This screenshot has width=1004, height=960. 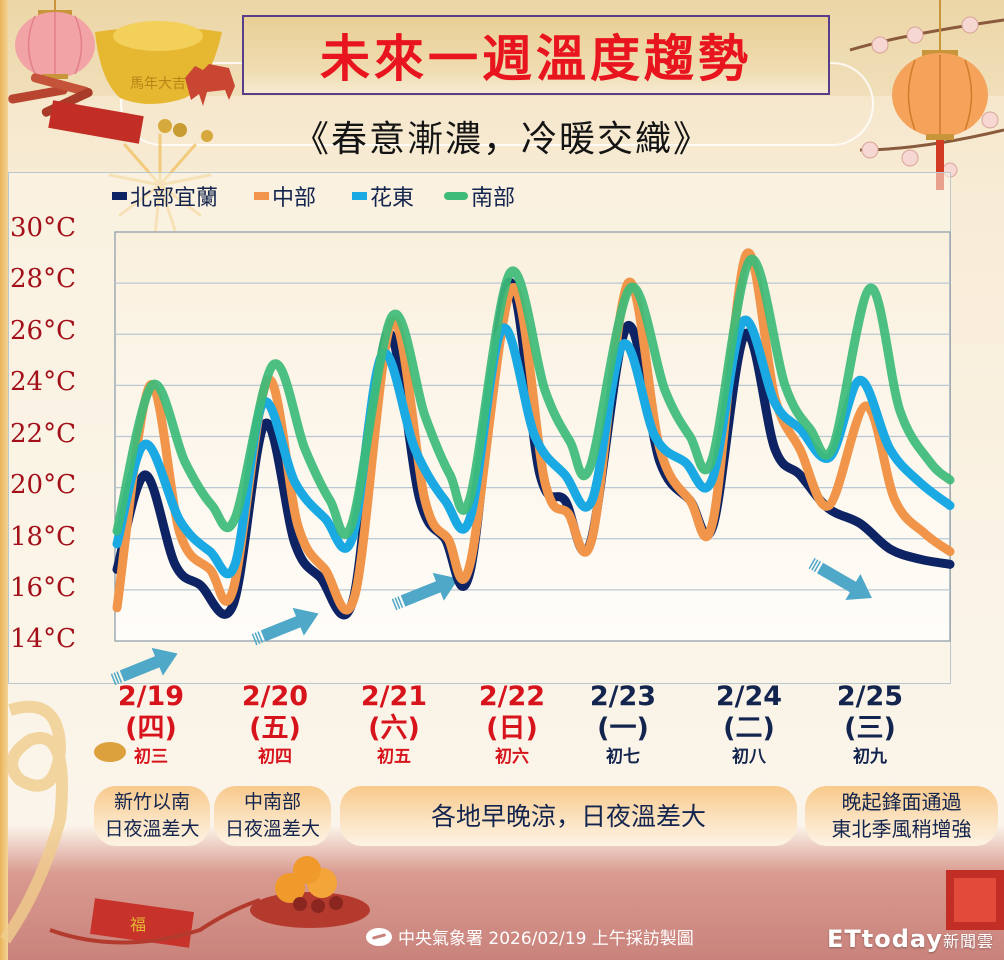 What do you see at coordinates (151, 757) in the screenshot?
I see `day-lunar: 初三` at bounding box center [151, 757].